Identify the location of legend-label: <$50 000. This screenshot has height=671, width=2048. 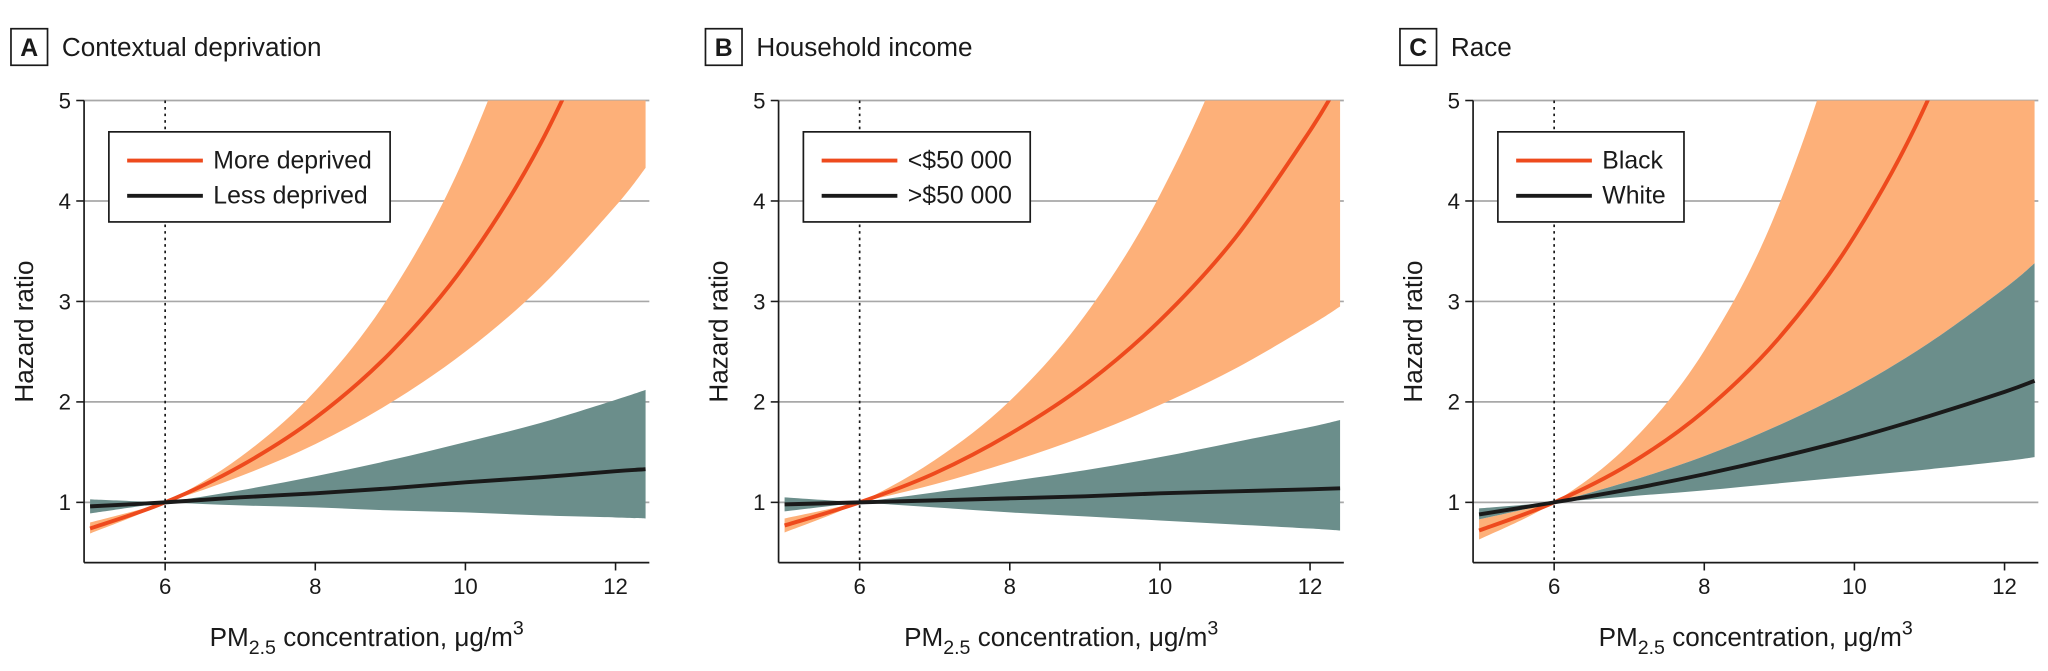
(960, 160).